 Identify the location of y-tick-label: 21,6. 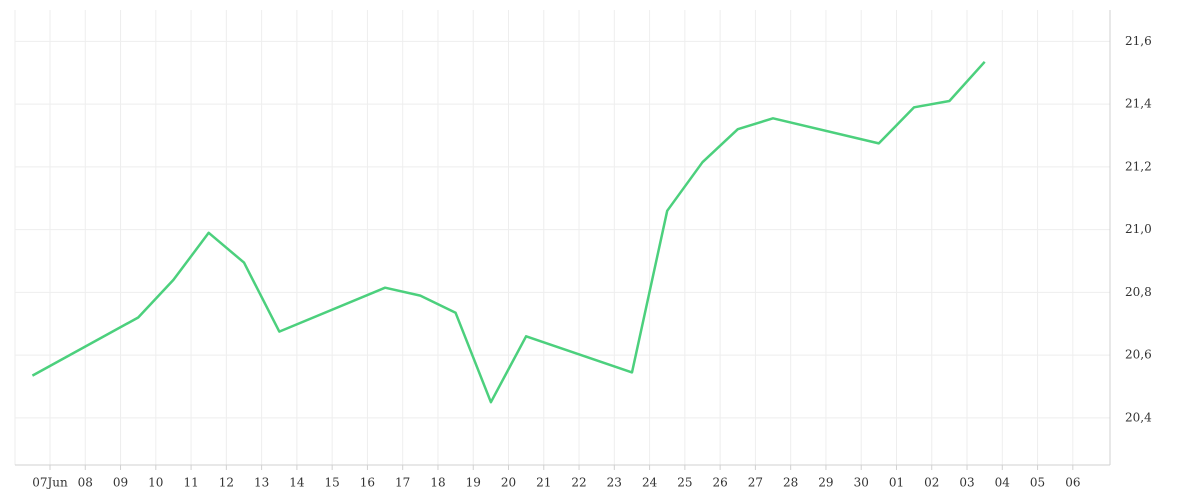
(1138, 41).